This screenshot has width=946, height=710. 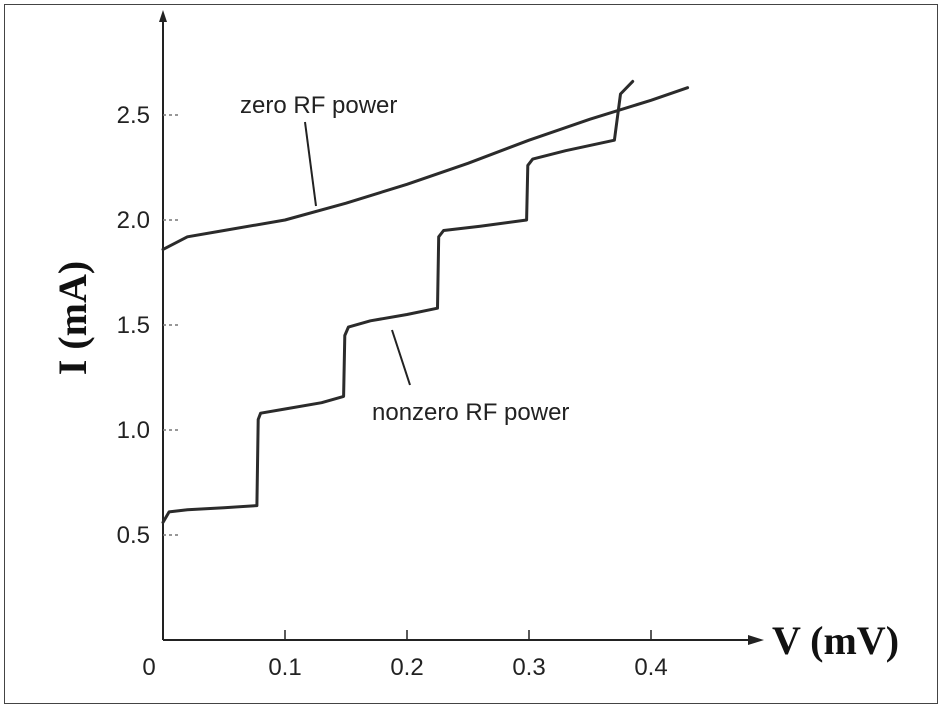 What do you see at coordinates (133, 535) in the screenshot?
I see `y-tick-label: 0.5` at bounding box center [133, 535].